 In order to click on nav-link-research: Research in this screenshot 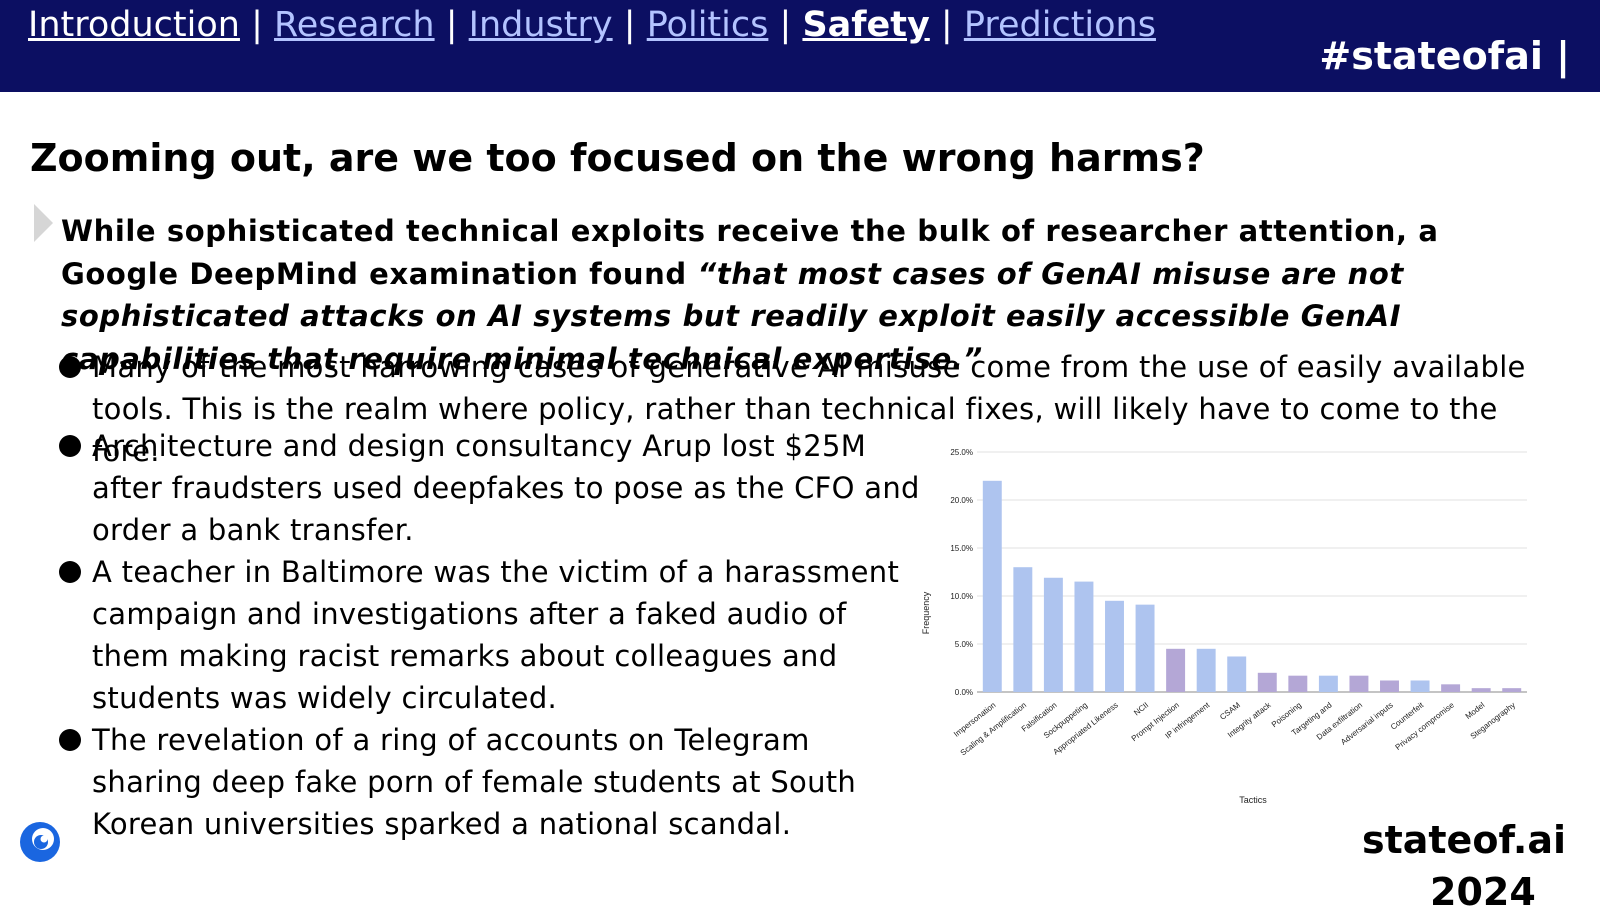, I will do `click(354, 25)`.